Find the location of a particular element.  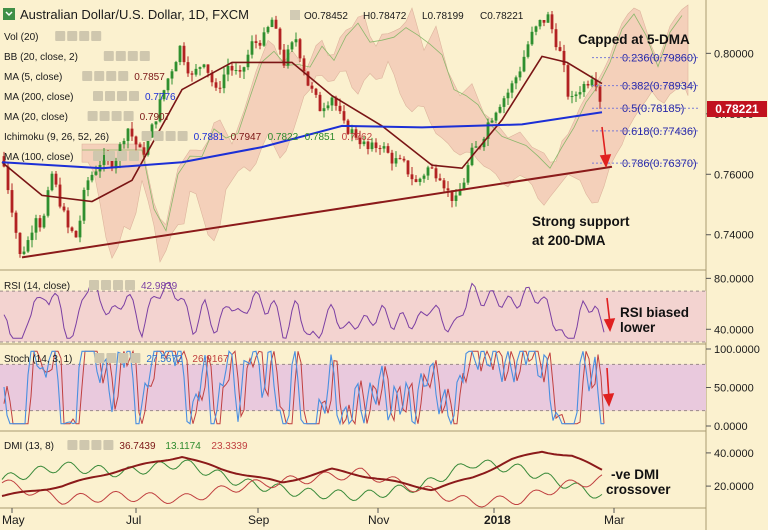

pane-legend-value: 26.9167 is located at coordinates (210, 359).